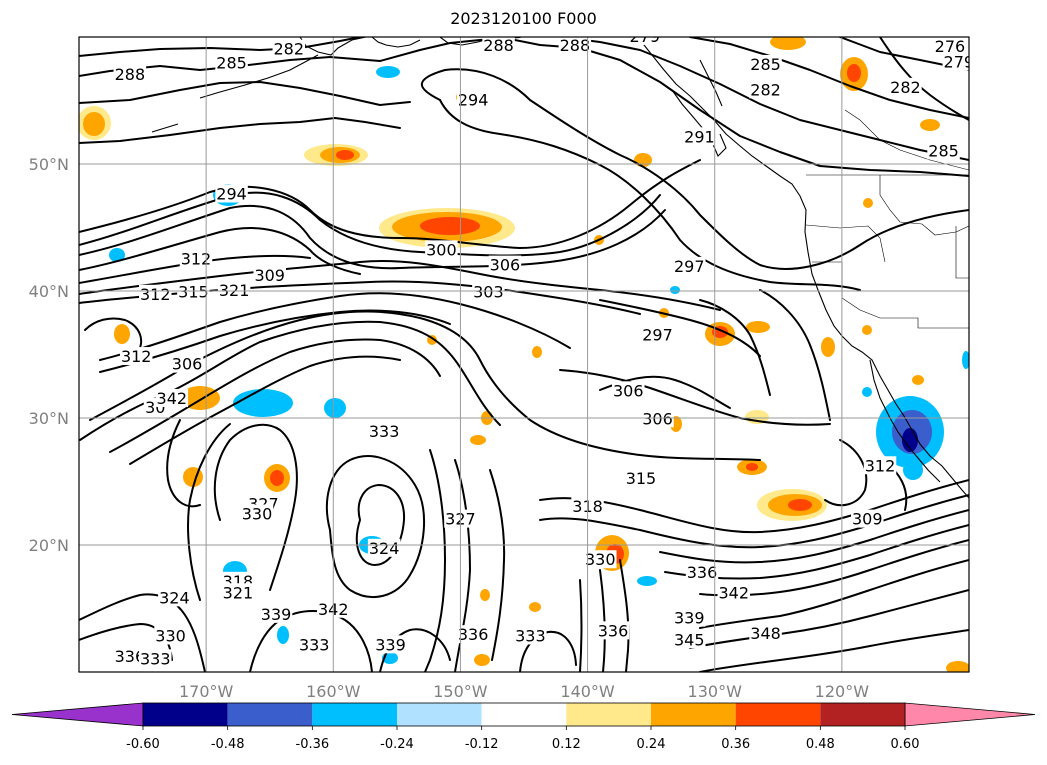 This screenshot has height=765, width=1047. I want to click on contour-label-text: 315, so click(641, 478).